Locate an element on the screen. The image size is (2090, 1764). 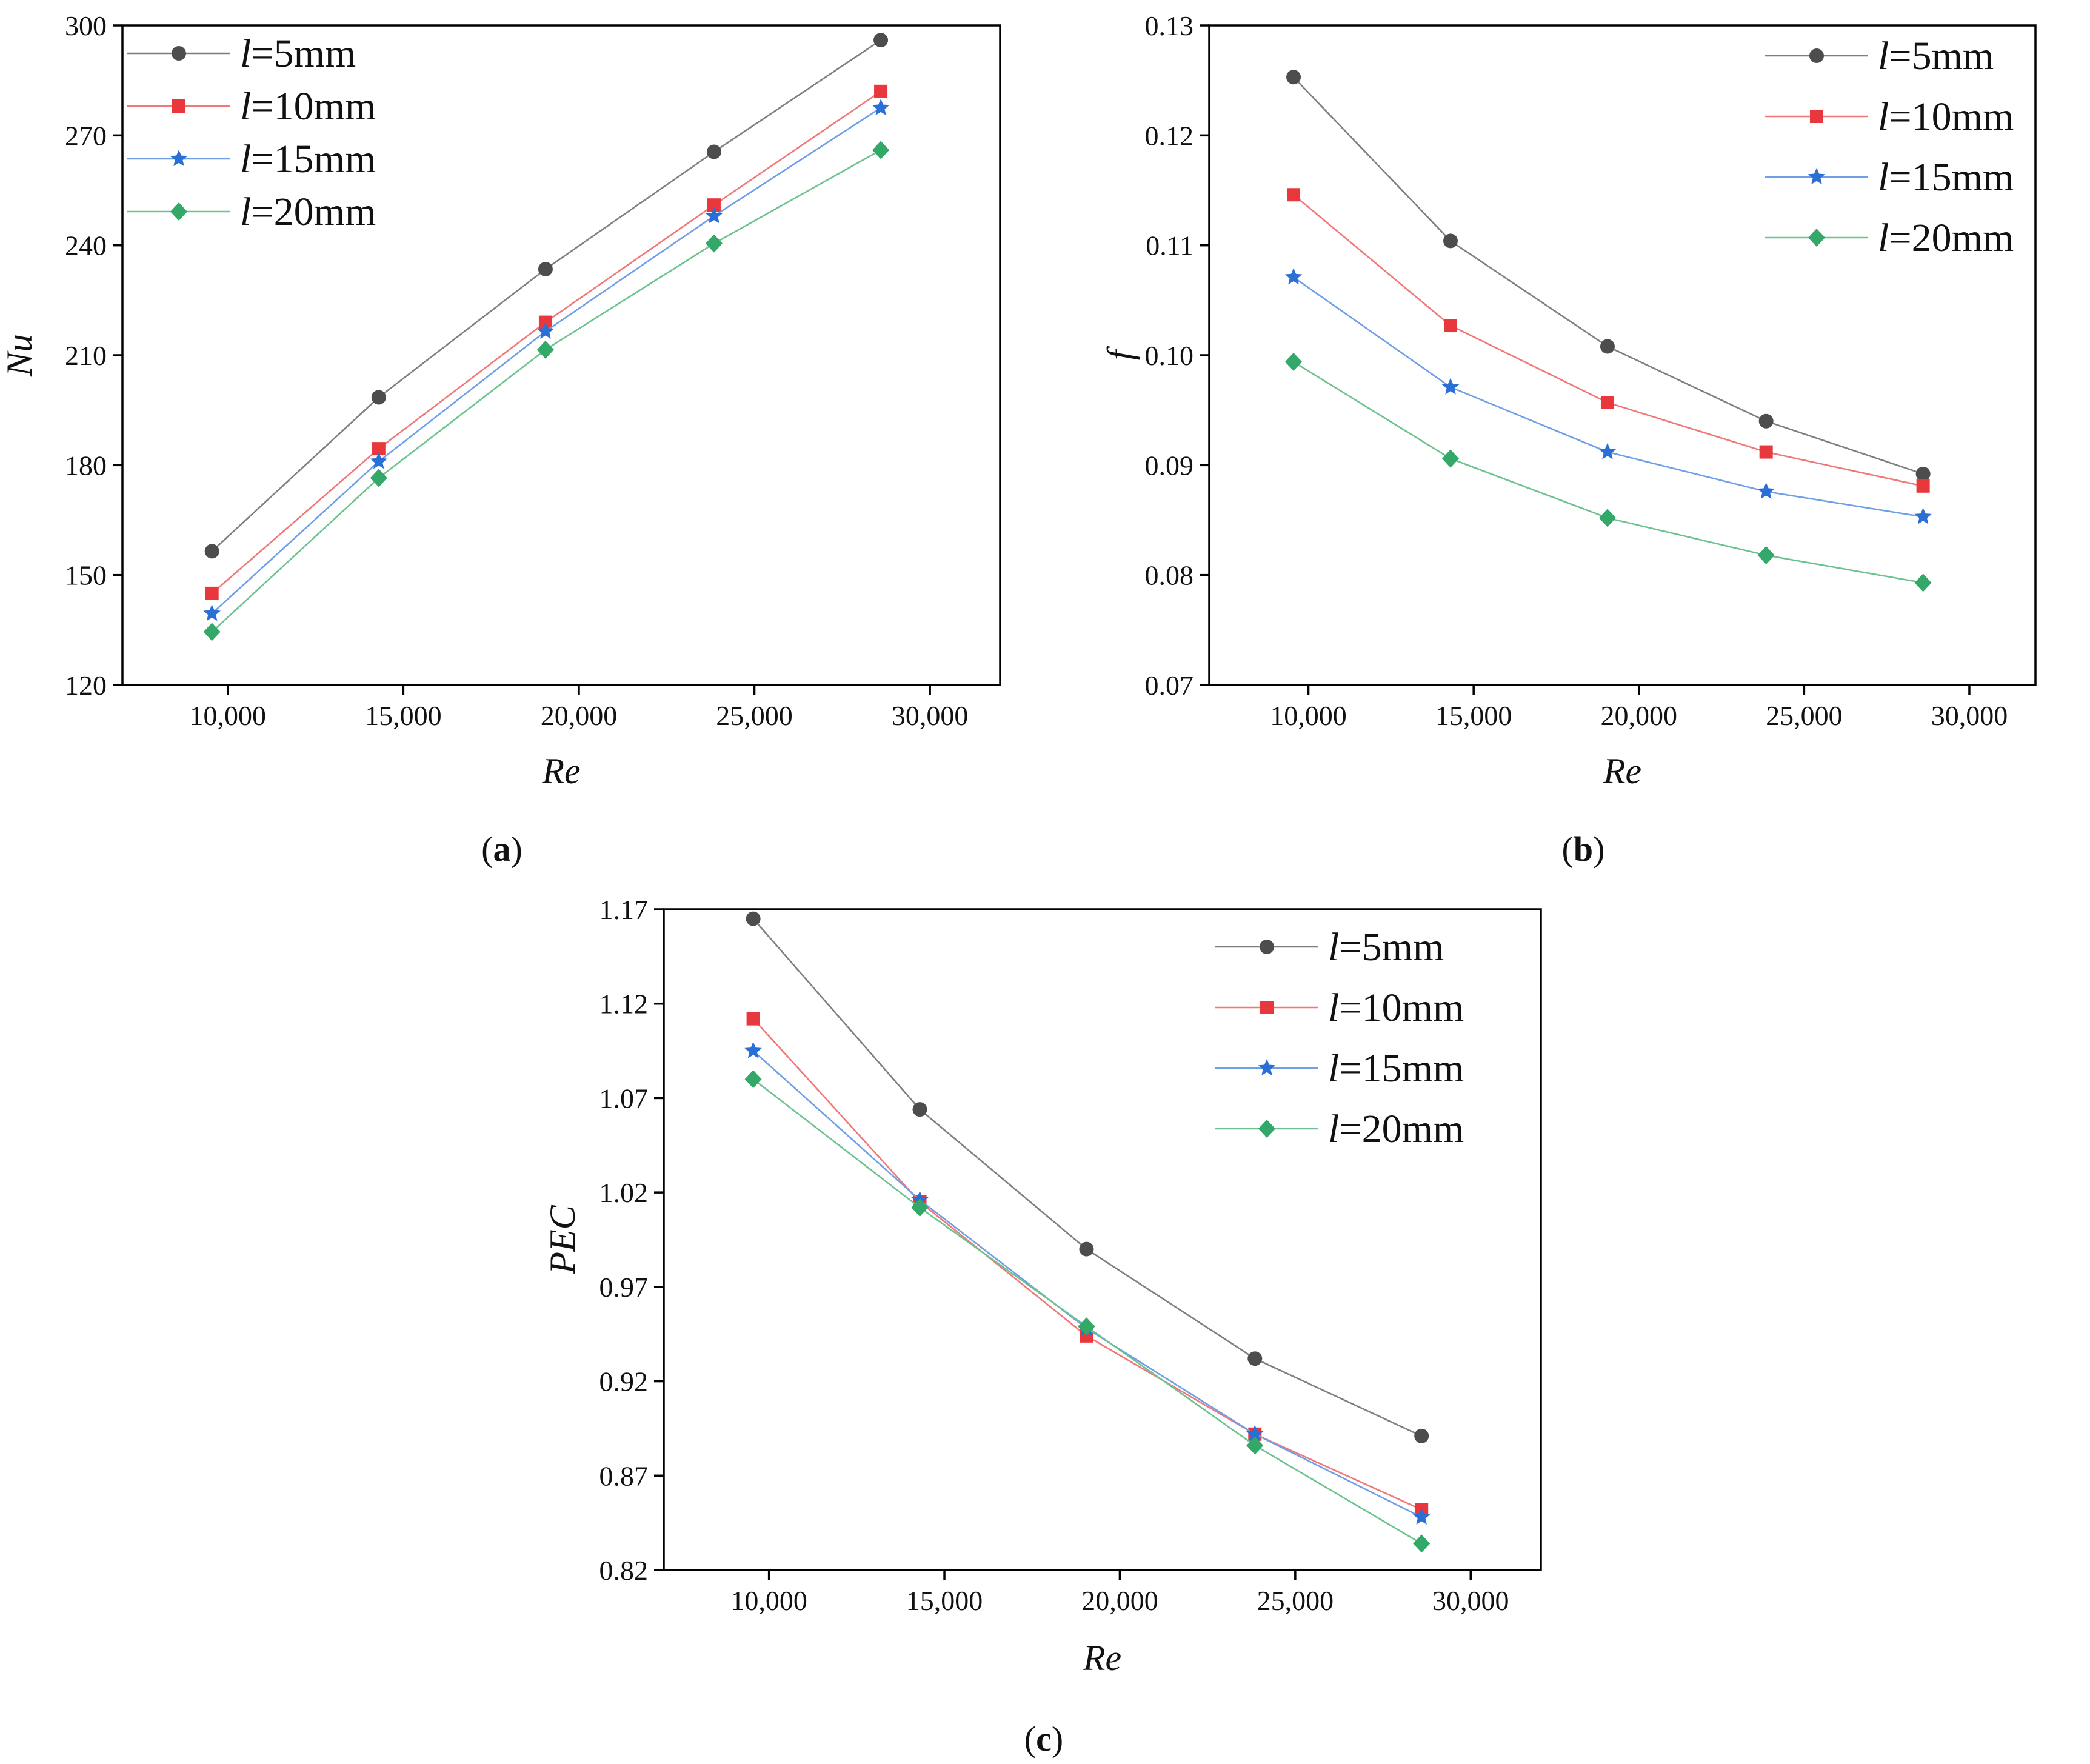
y-tick-label: 1.02 is located at coordinates (624, 1192).